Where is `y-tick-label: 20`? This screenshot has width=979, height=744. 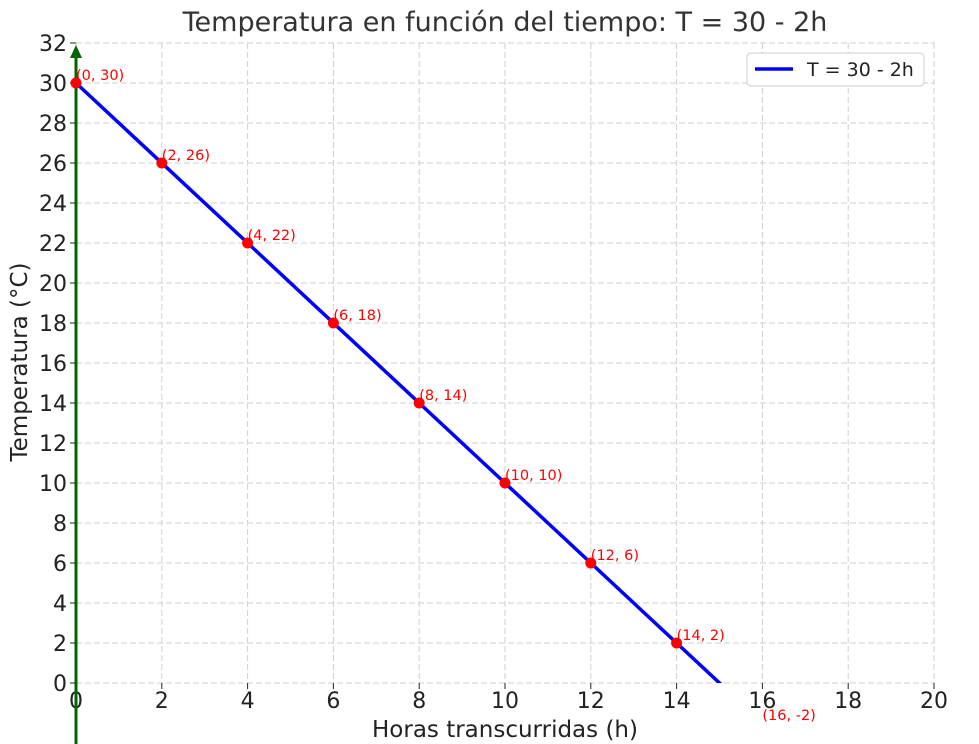
y-tick-label: 20 is located at coordinates (53, 284).